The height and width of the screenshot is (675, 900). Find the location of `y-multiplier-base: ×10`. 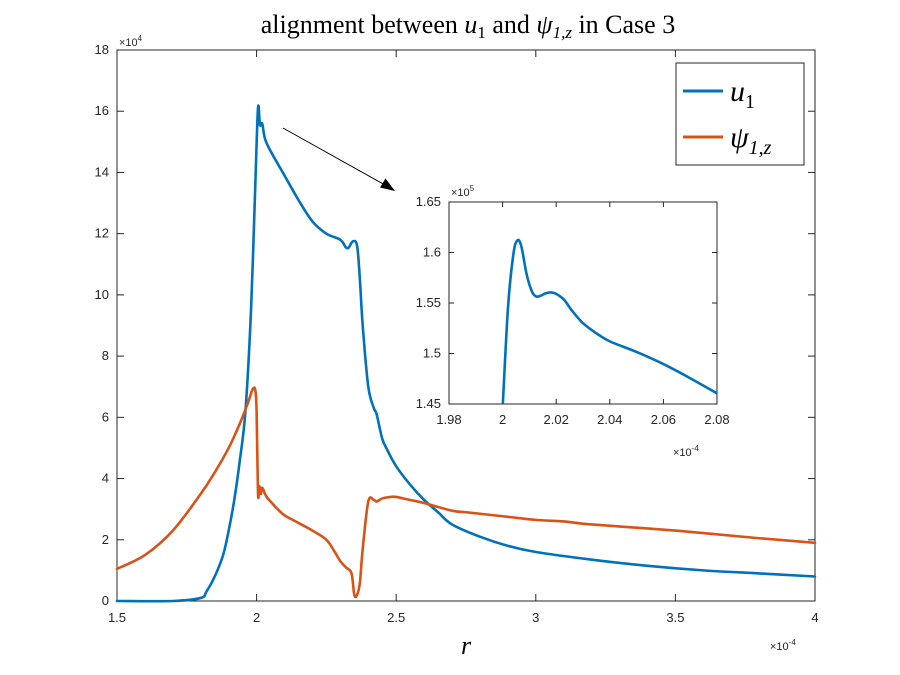

y-multiplier-base: ×10 is located at coordinates (128, 43).